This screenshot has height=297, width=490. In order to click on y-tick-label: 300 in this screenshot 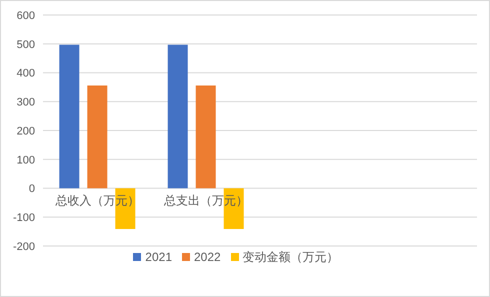, I will do `click(25, 102)`.